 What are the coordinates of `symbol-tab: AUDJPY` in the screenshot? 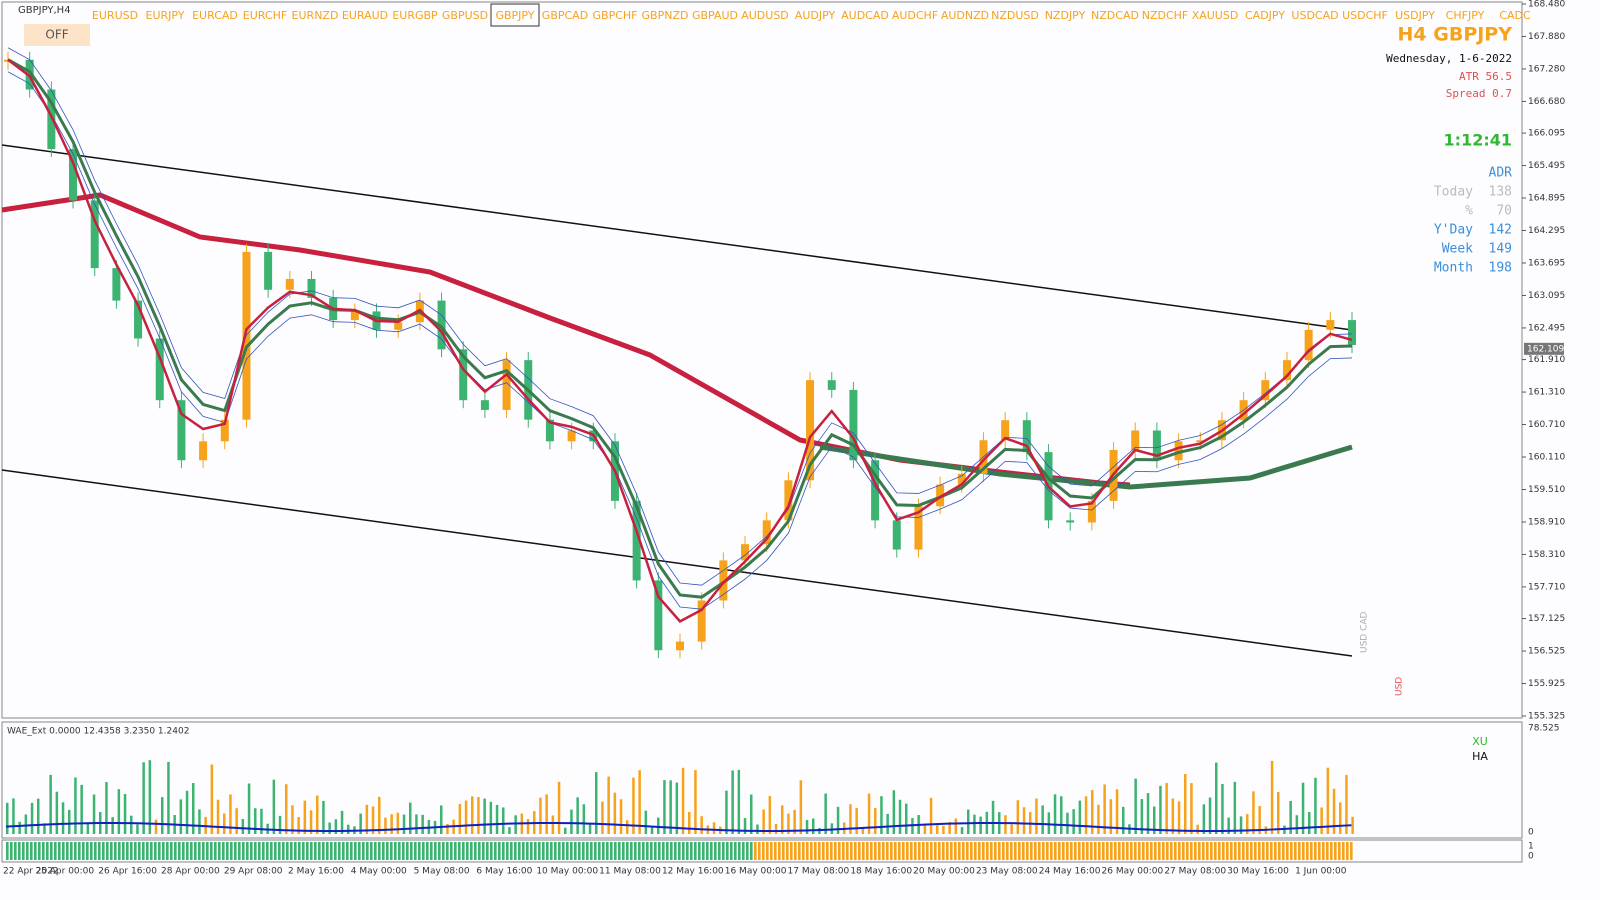 It's located at (815, 15).